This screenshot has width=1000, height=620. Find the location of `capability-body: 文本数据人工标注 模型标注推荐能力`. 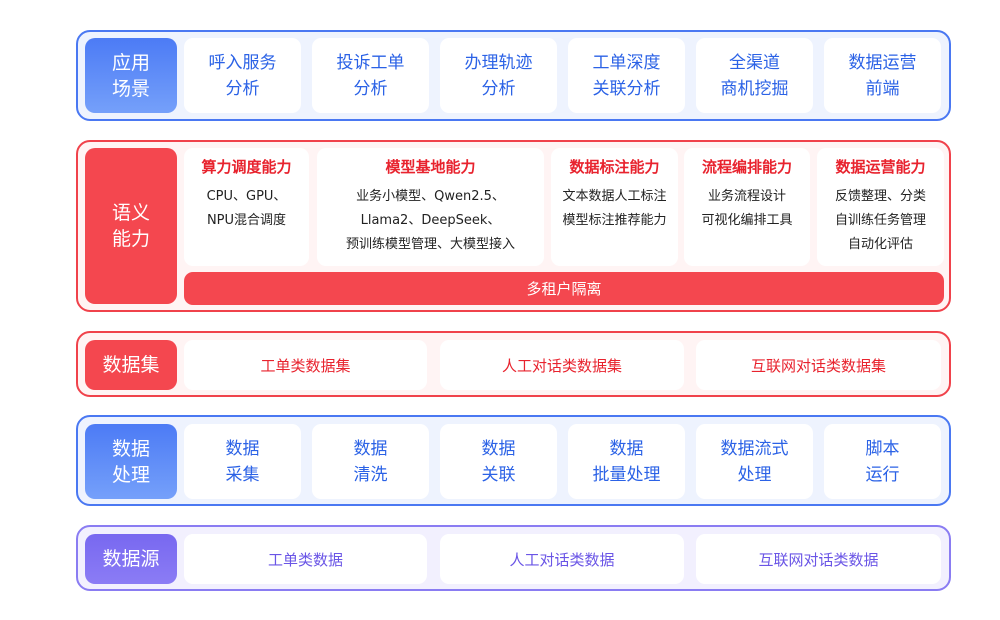

capability-body: 文本数据人工标注 模型标注推荐能力 is located at coordinates (614, 208).